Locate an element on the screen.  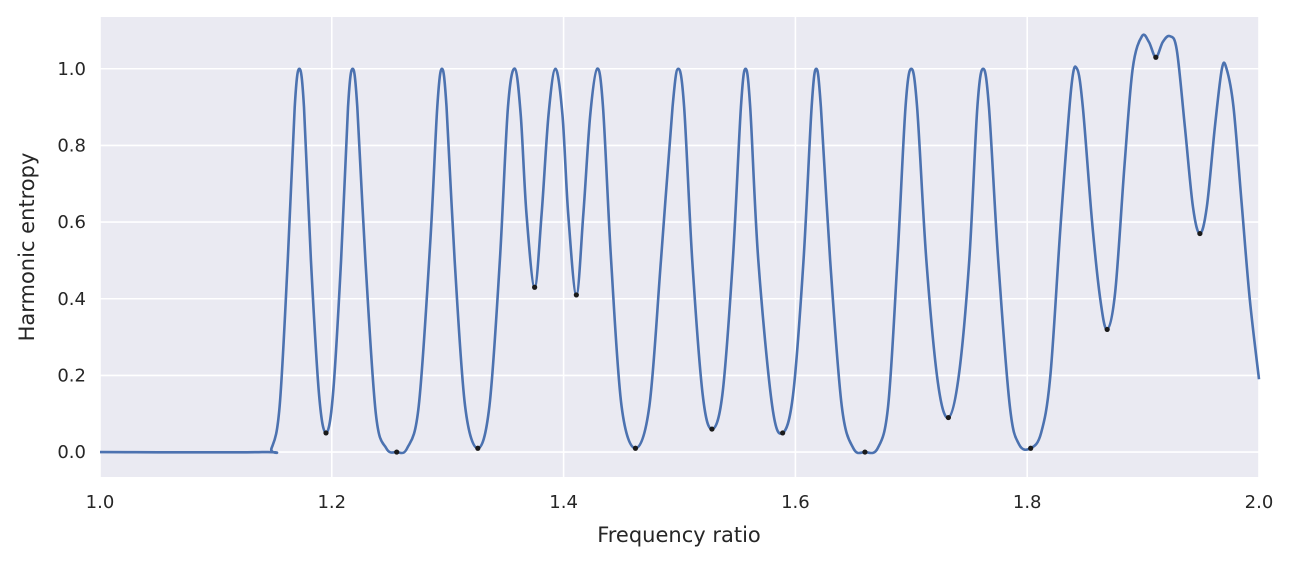
y-axis-ticks: 0.0 0.2 0.4 0.6 0.8 1.0 is located at coordinates (71, 261).